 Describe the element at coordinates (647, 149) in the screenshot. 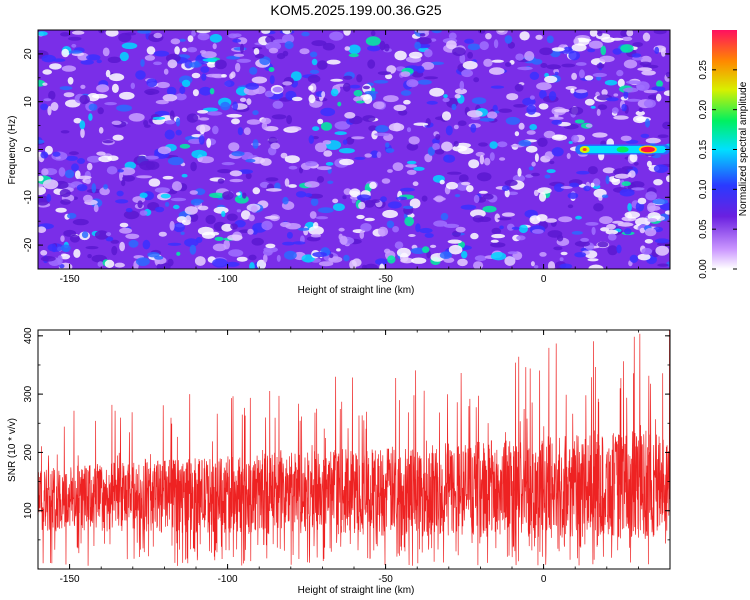

I see `feature-peak` at that location.